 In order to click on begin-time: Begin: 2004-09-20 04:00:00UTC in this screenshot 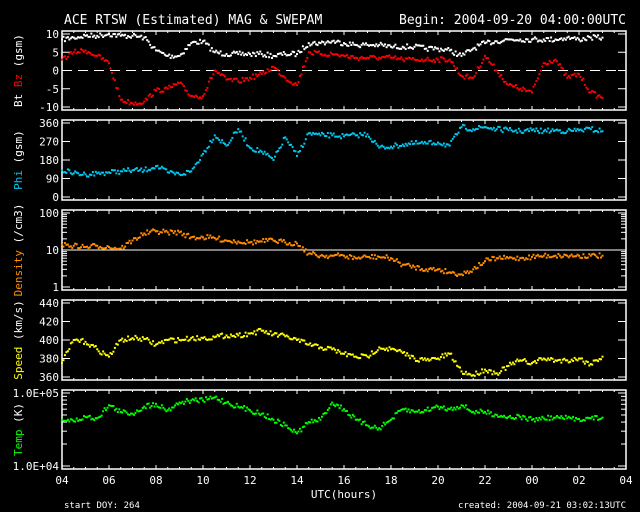, I will do `click(512, 20)`.